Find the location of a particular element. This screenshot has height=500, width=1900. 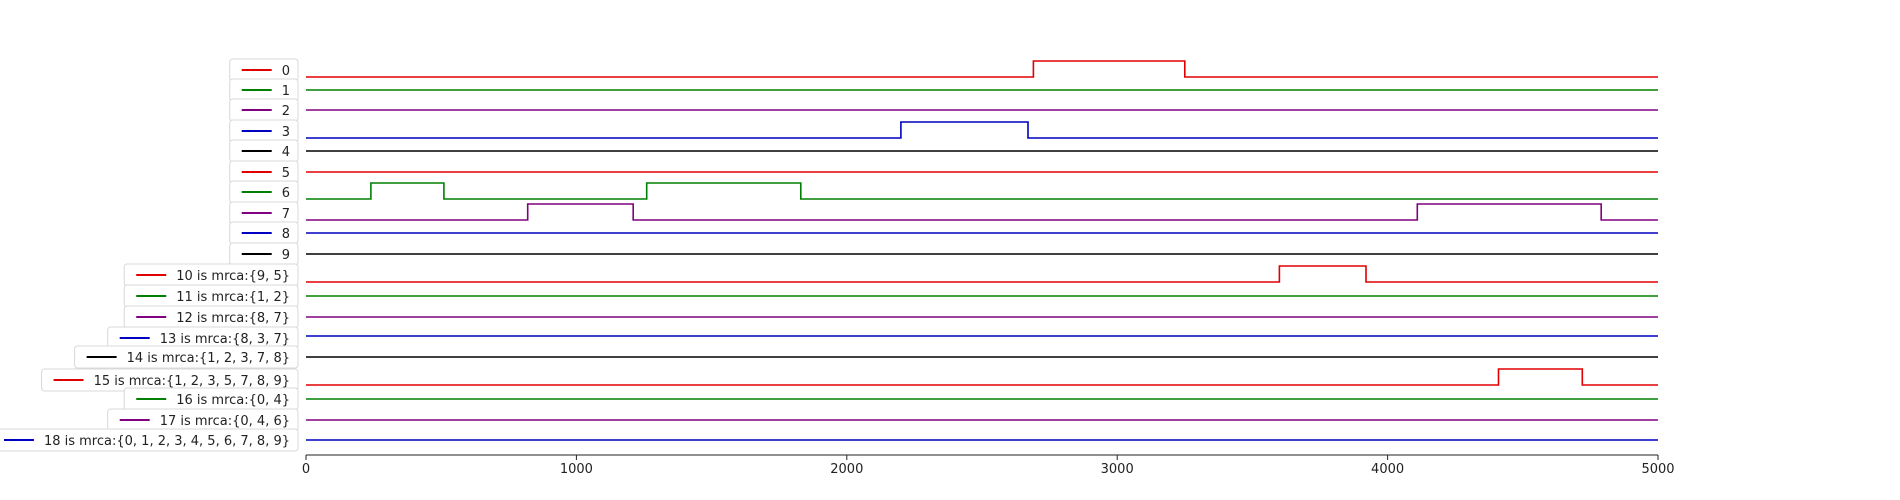

series-6-line is located at coordinates (982, 191).